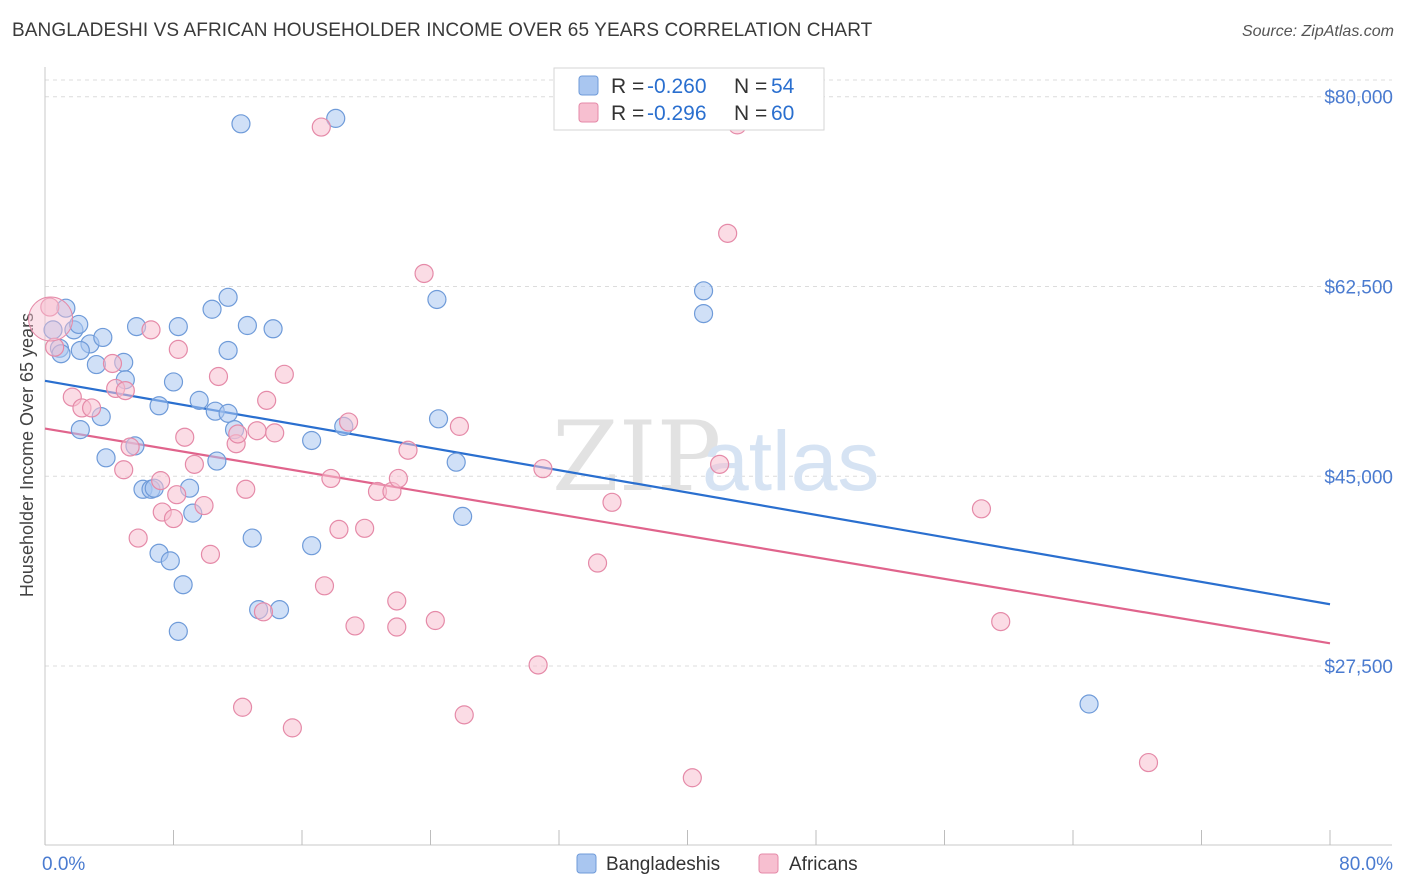 This screenshot has width=1406, height=892. What do you see at coordinates (636, 457) in the screenshot?
I see `watermark-zip: ZIP` at bounding box center [636, 457].